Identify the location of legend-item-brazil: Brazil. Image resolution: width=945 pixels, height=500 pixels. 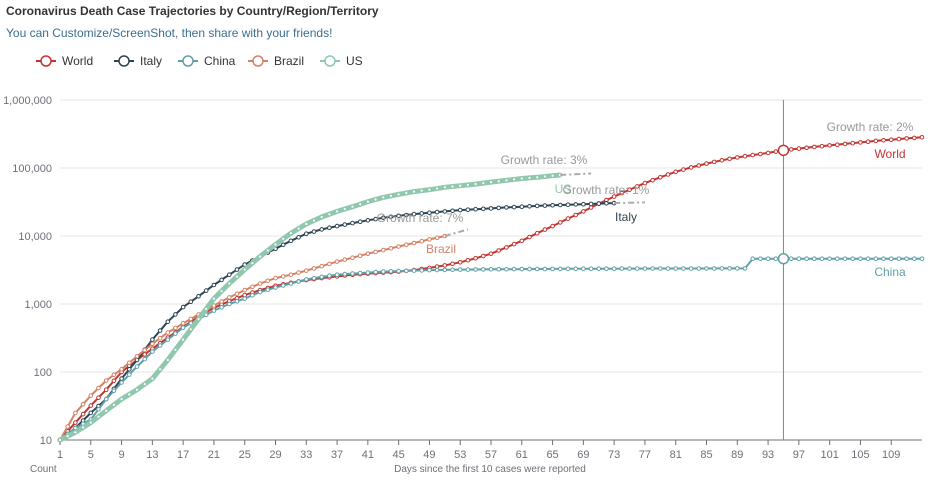
(276, 61).